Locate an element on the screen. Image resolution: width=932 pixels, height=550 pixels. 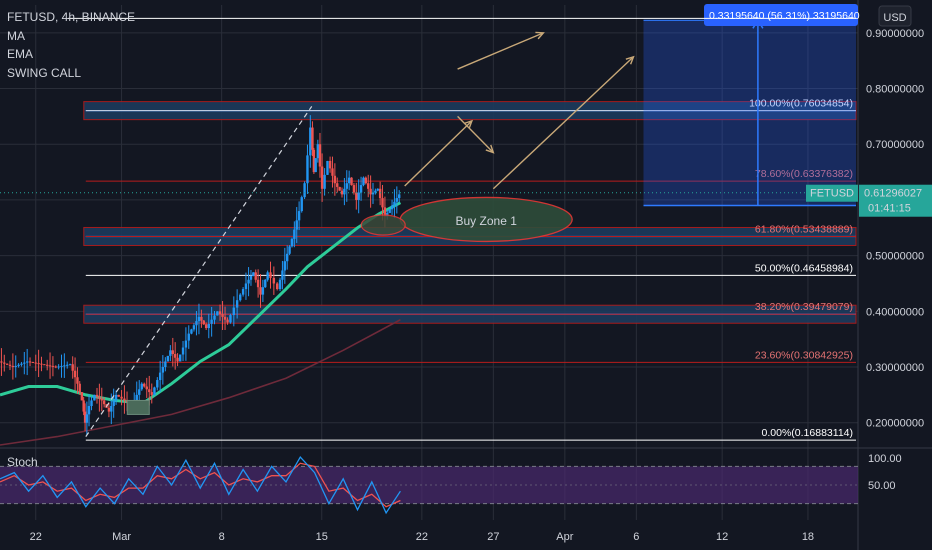
stoch-y-tick-label: 100.00 is located at coordinates (885, 459).